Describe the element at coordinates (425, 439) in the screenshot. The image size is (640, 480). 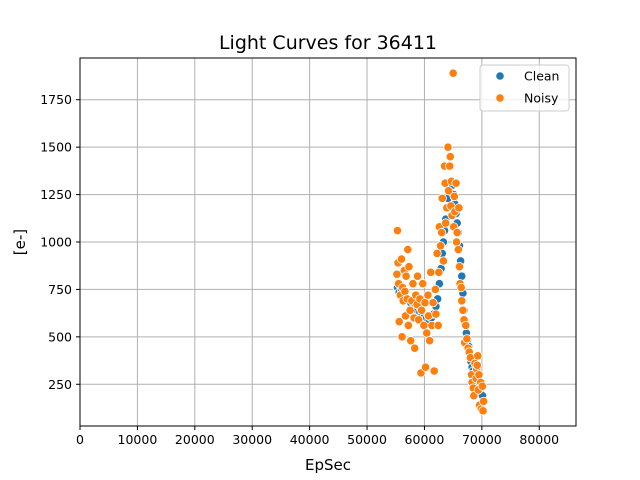
I see `x-tick-label: 60000` at that location.